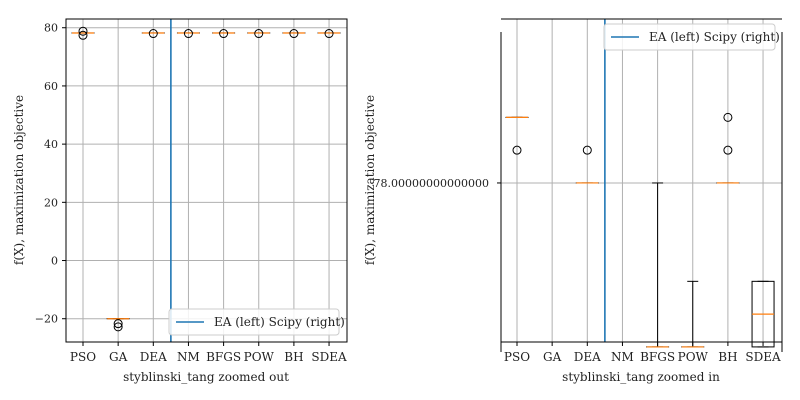 The width and height of the screenshot is (800, 400). Describe the element at coordinates (641, 377) in the screenshot. I see `x-axis-label: styblinski_tang zoomed in` at that location.